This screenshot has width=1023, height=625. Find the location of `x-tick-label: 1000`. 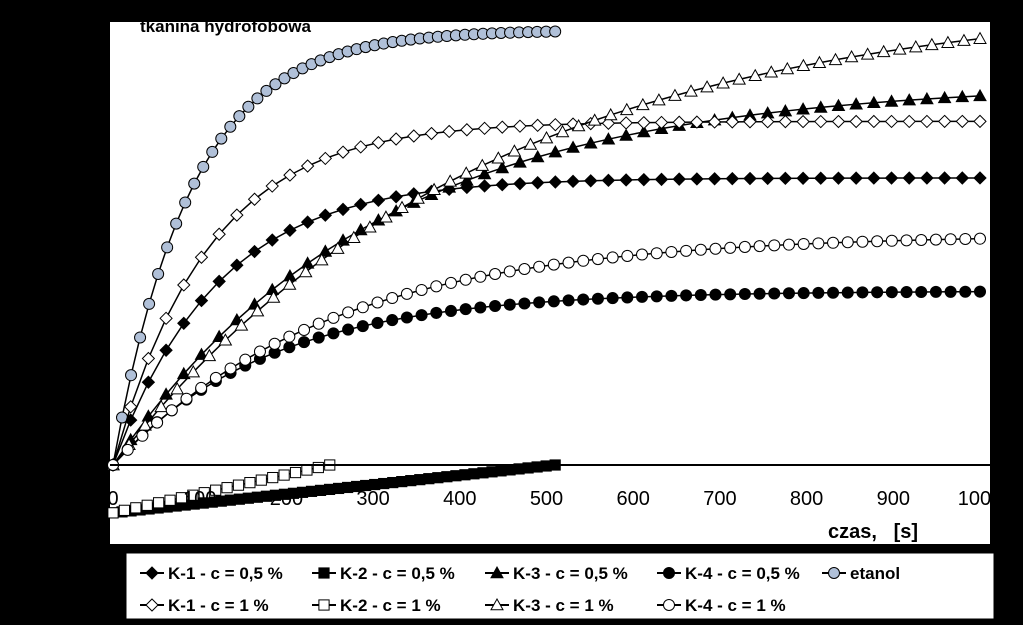

x-tick-label: 1000 is located at coordinates (980, 499).